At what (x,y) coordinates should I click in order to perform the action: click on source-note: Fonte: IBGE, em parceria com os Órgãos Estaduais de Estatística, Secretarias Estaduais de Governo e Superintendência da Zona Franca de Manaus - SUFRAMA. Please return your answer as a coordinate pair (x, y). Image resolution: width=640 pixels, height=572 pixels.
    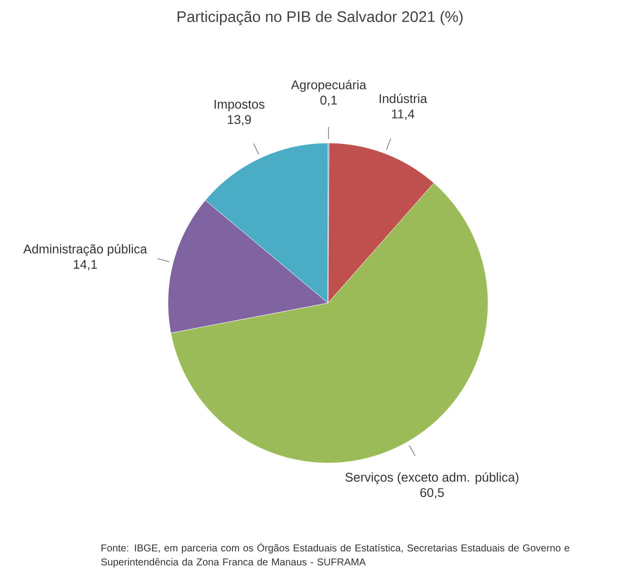
    Looking at the image, I should click on (335, 555).